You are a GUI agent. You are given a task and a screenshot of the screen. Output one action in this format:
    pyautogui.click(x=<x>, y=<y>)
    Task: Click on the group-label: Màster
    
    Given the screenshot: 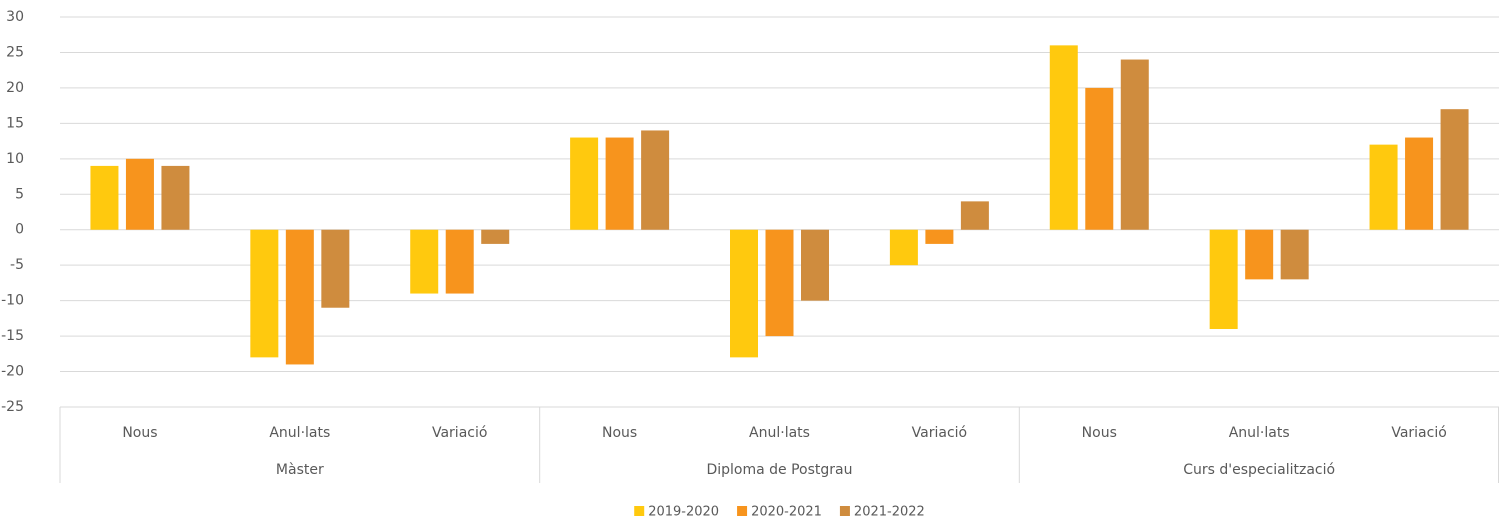 What is the action you would take?
    pyautogui.click(x=300, y=470)
    